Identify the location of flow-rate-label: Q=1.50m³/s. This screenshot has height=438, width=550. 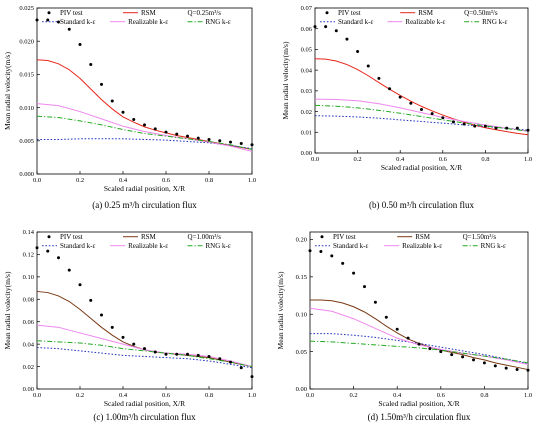
(480, 237).